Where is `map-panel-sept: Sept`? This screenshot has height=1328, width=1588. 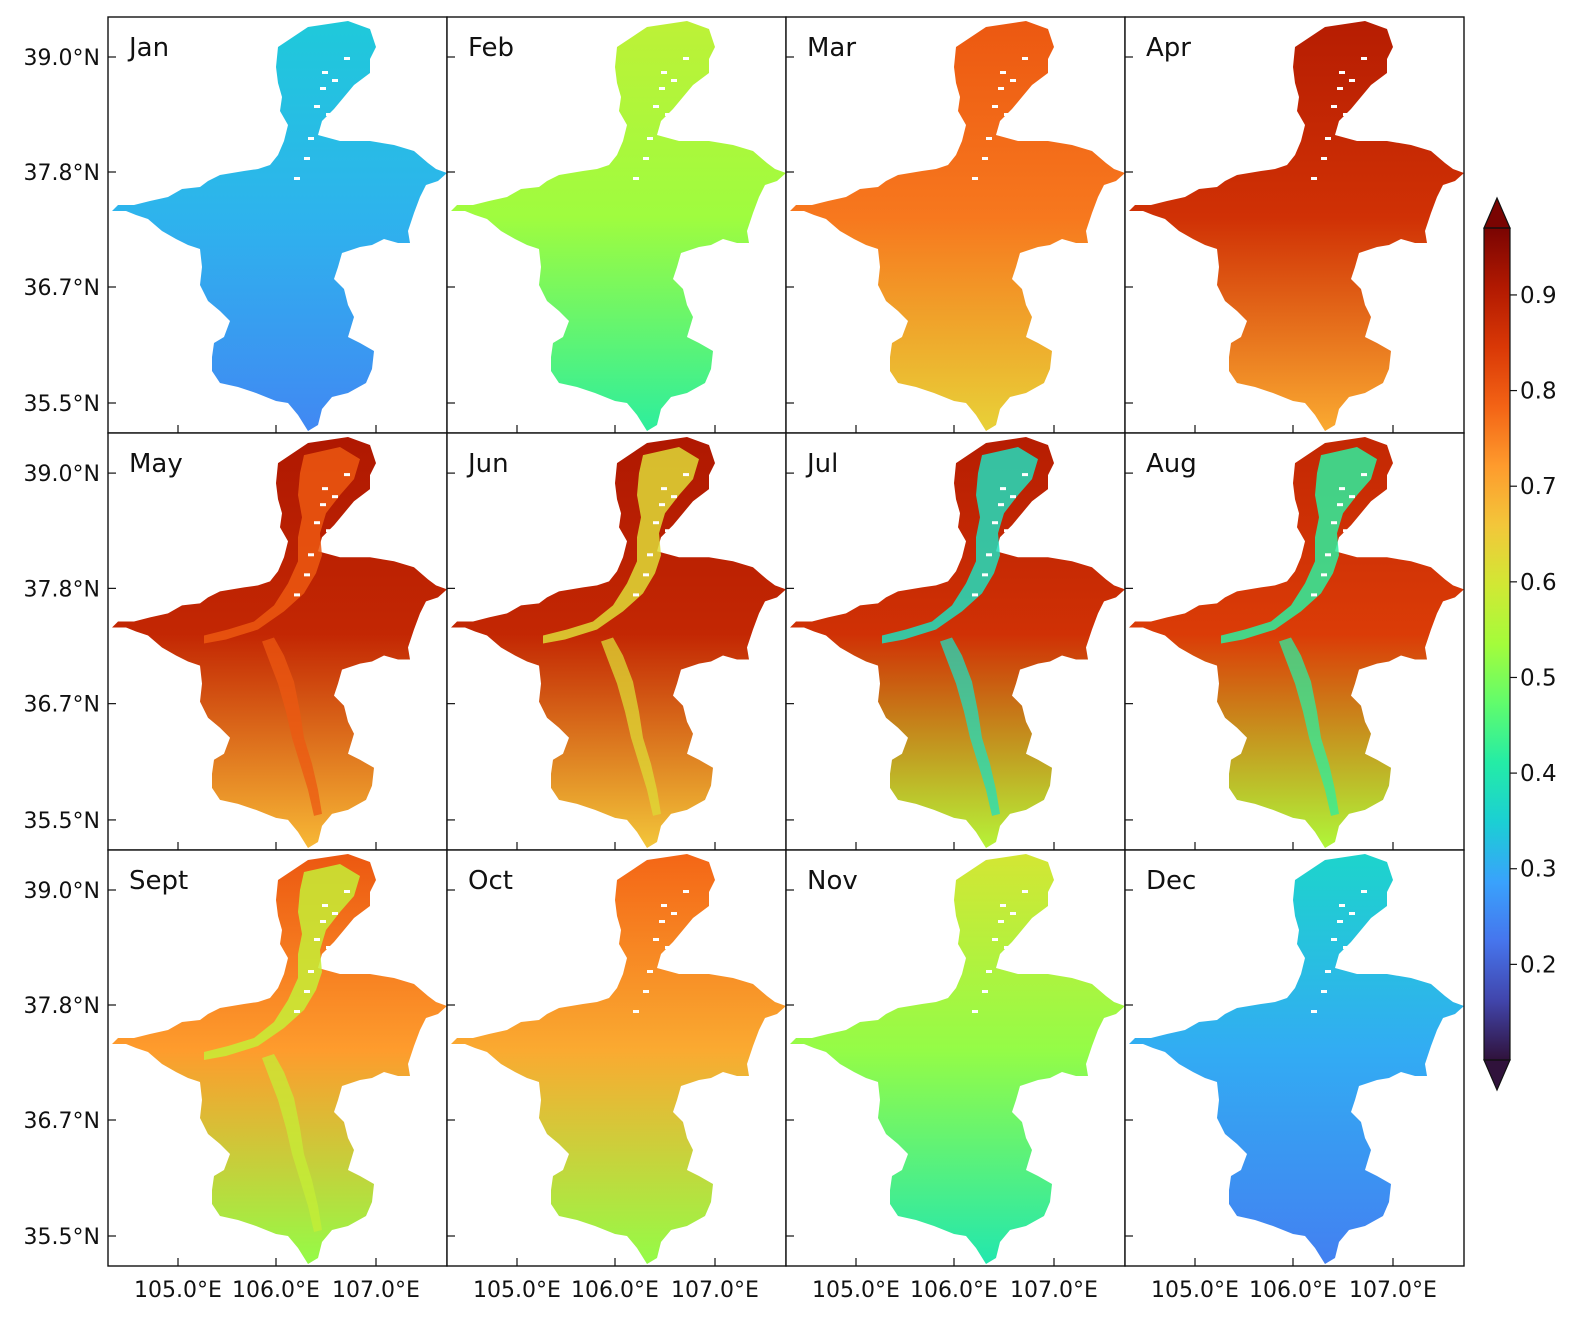 map-panel-sept: Sept is located at coordinates (277, 1058).